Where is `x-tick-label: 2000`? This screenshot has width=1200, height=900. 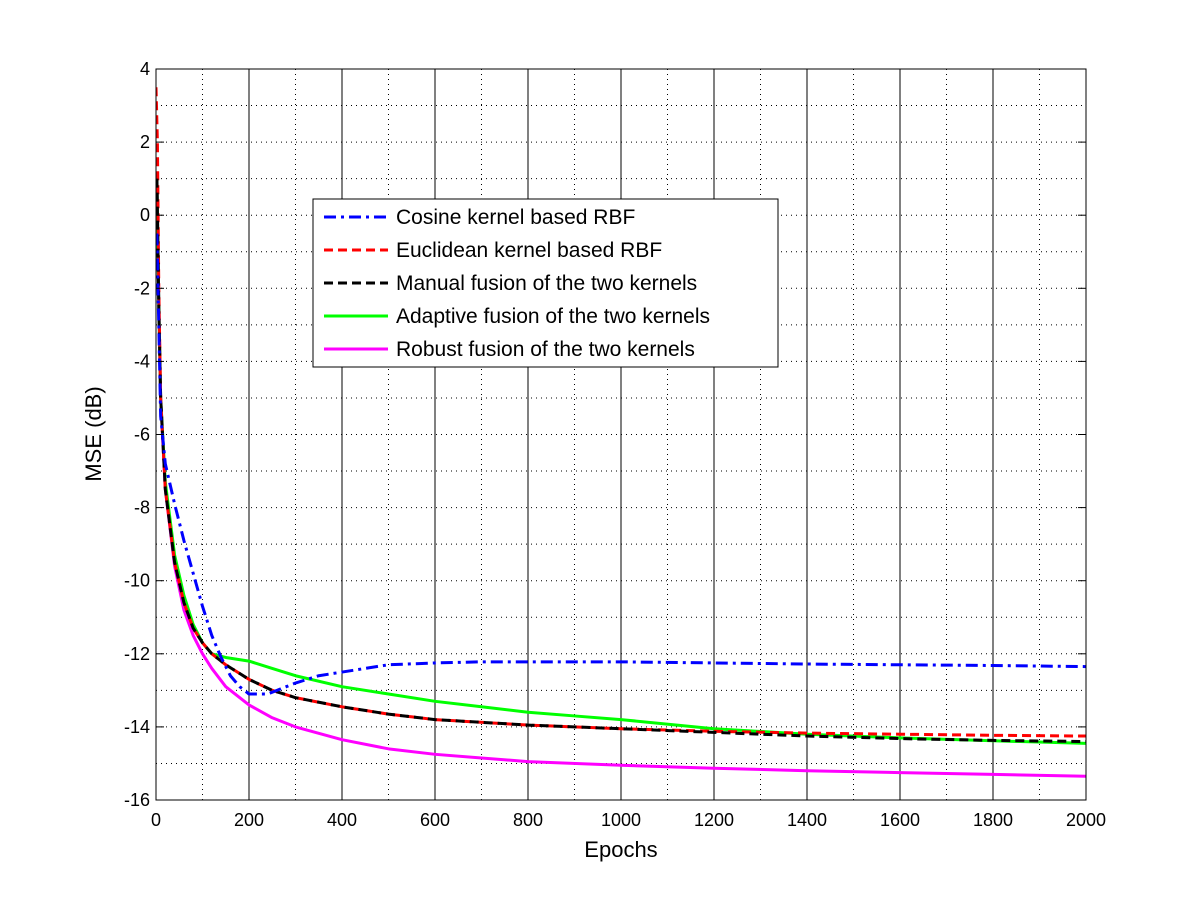
x-tick-label: 2000 is located at coordinates (1086, 820).